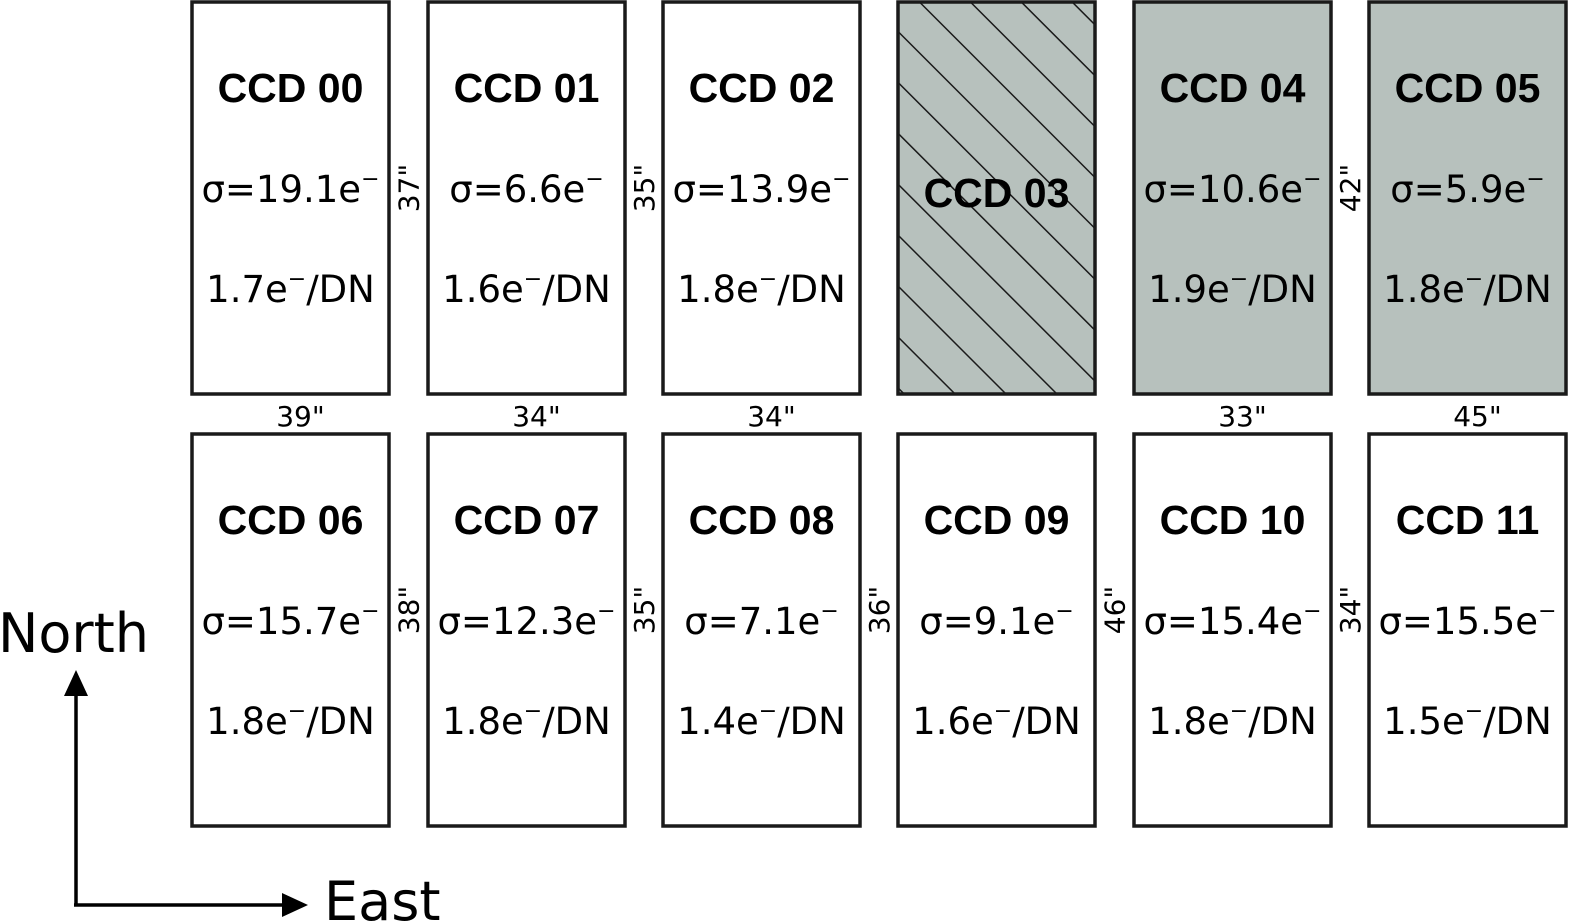  What do you see at coordinates (996, 621) in the screenshot?
I see `ccd-09-read-noise: σ=9.1e−` at bounding box center [996, 621].